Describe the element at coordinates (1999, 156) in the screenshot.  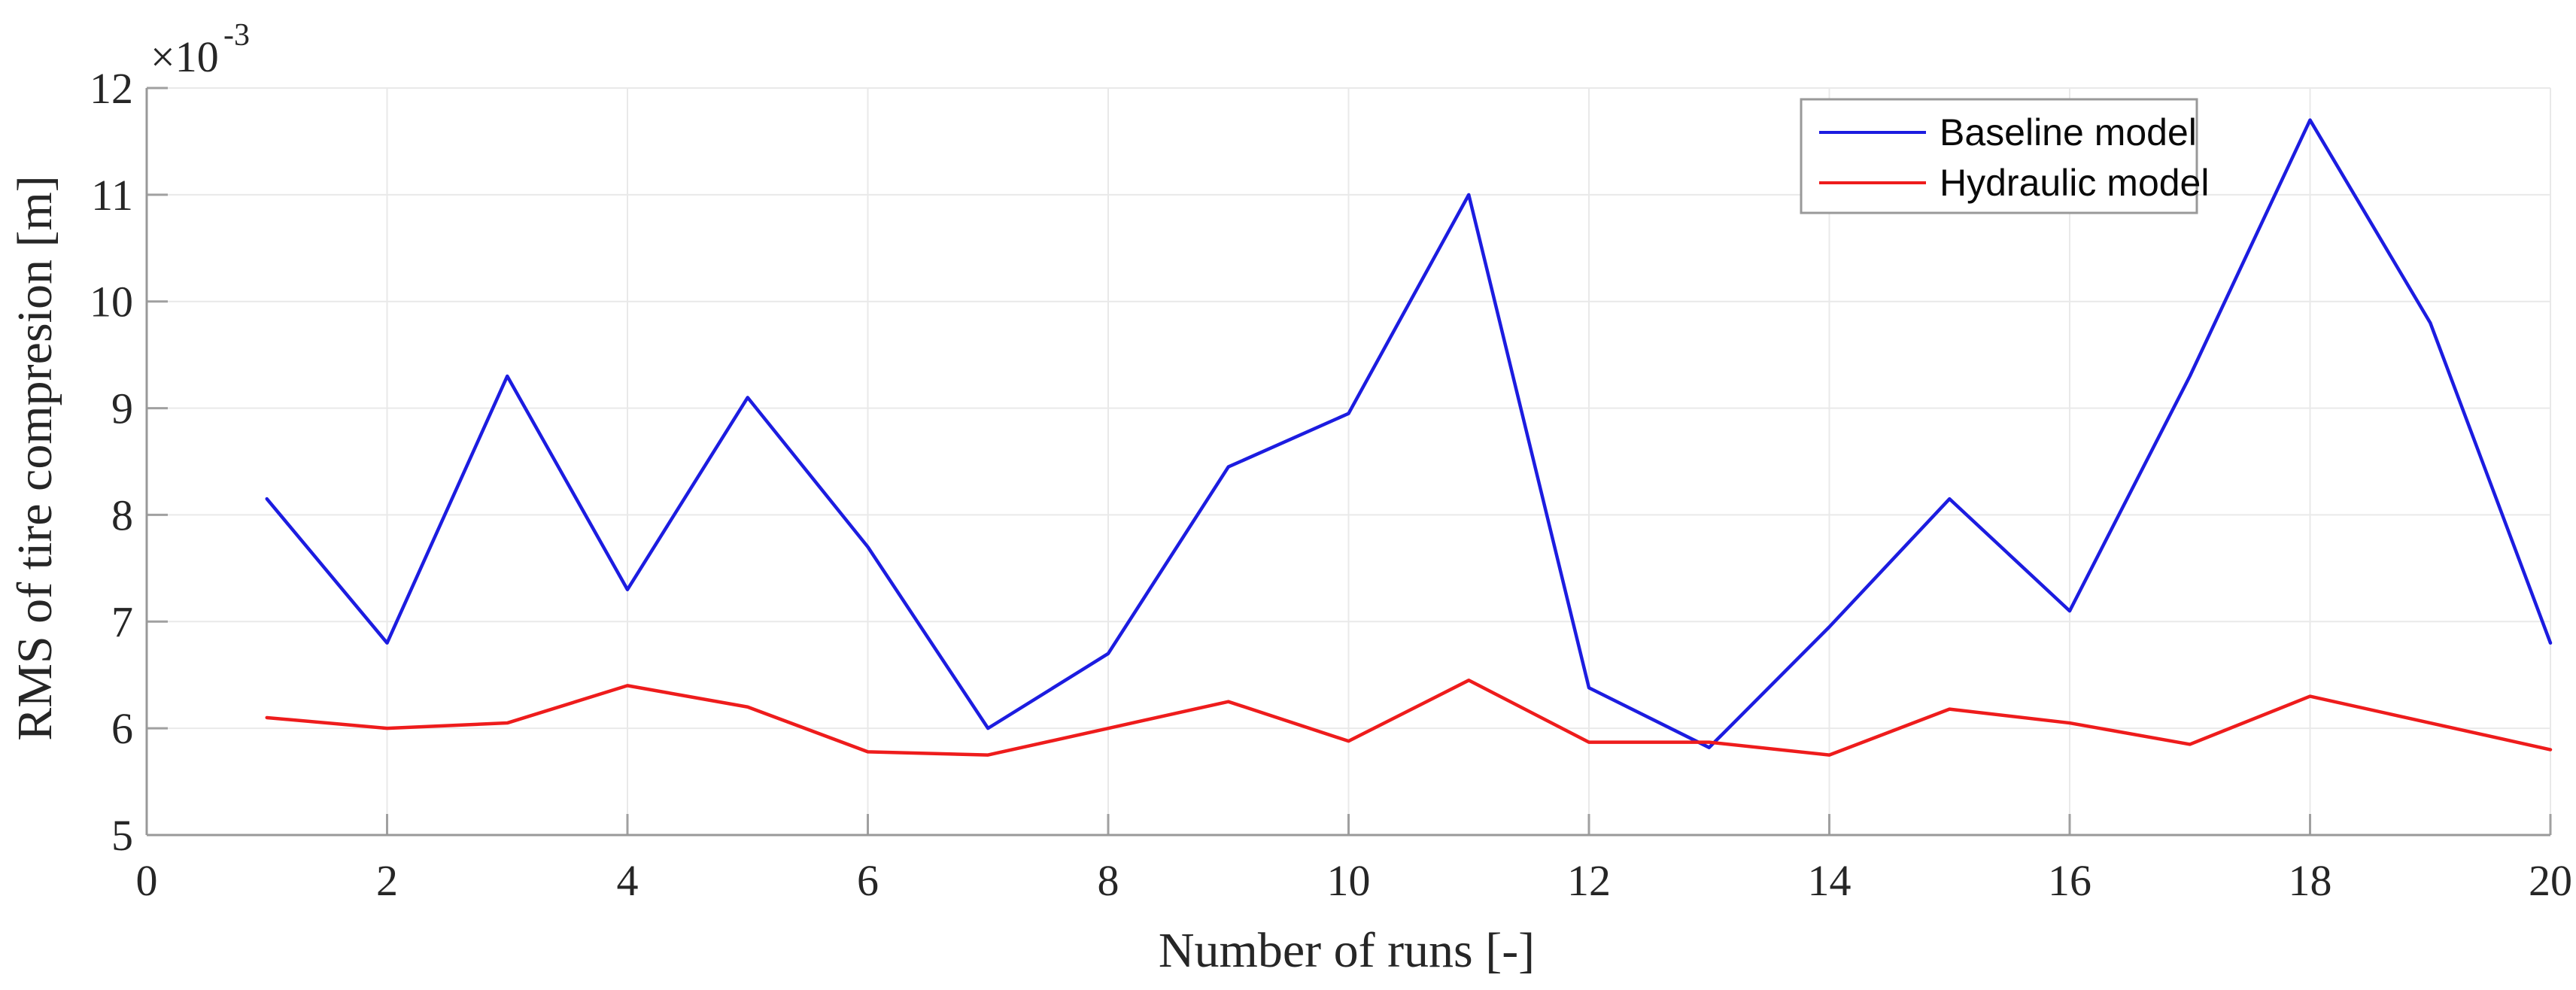
I see `legend-box` at that location.